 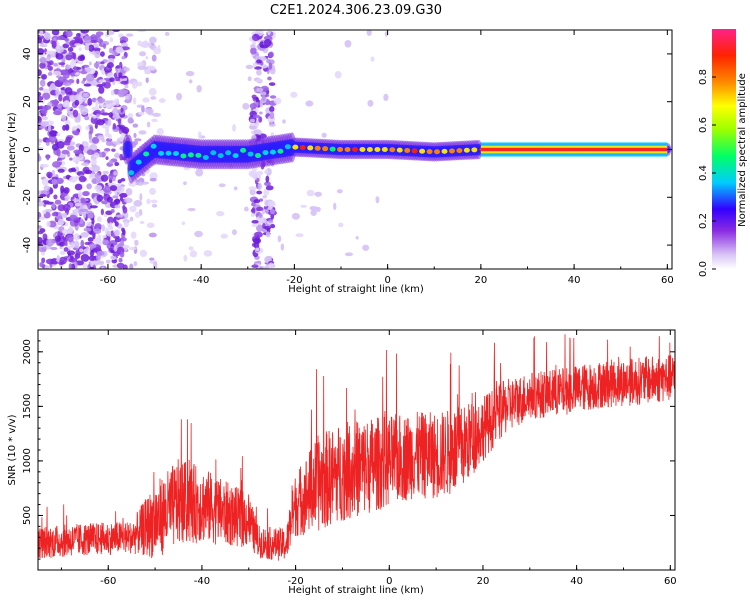 I want to click on colorbar-tick-label: 0.2, so click(x=703, y=221).